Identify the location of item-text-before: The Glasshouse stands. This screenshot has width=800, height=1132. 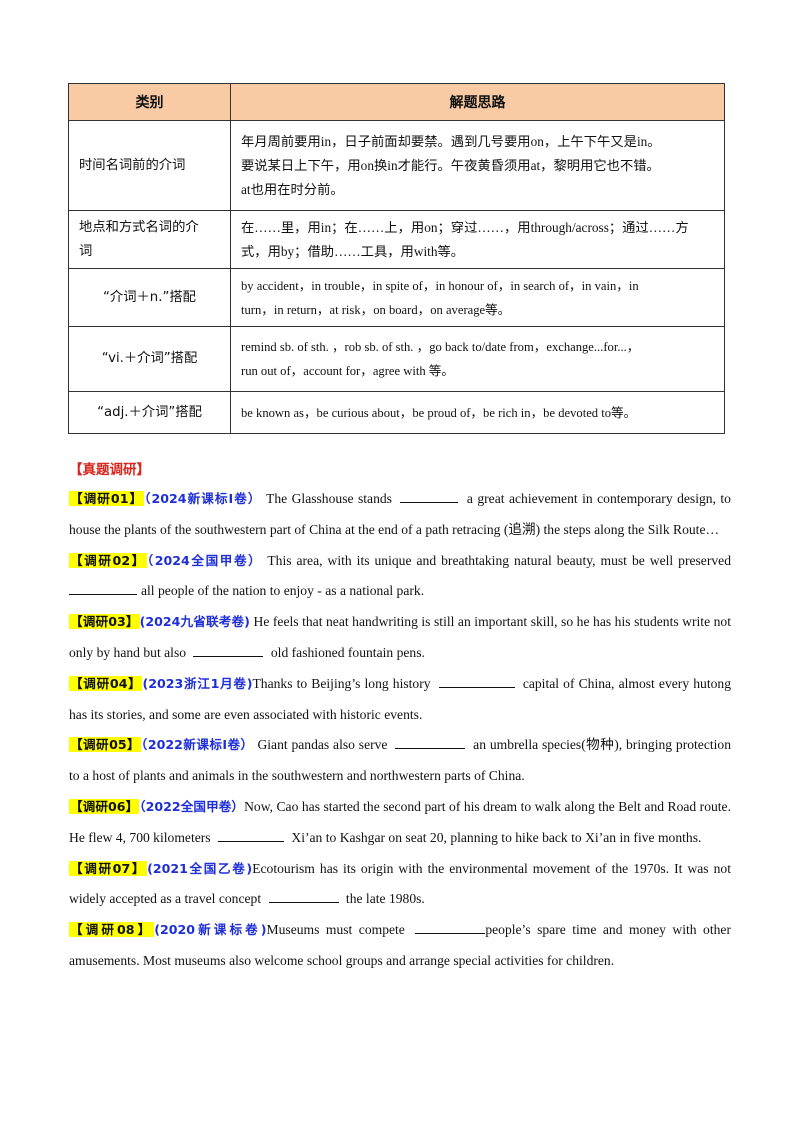
(329, 498).